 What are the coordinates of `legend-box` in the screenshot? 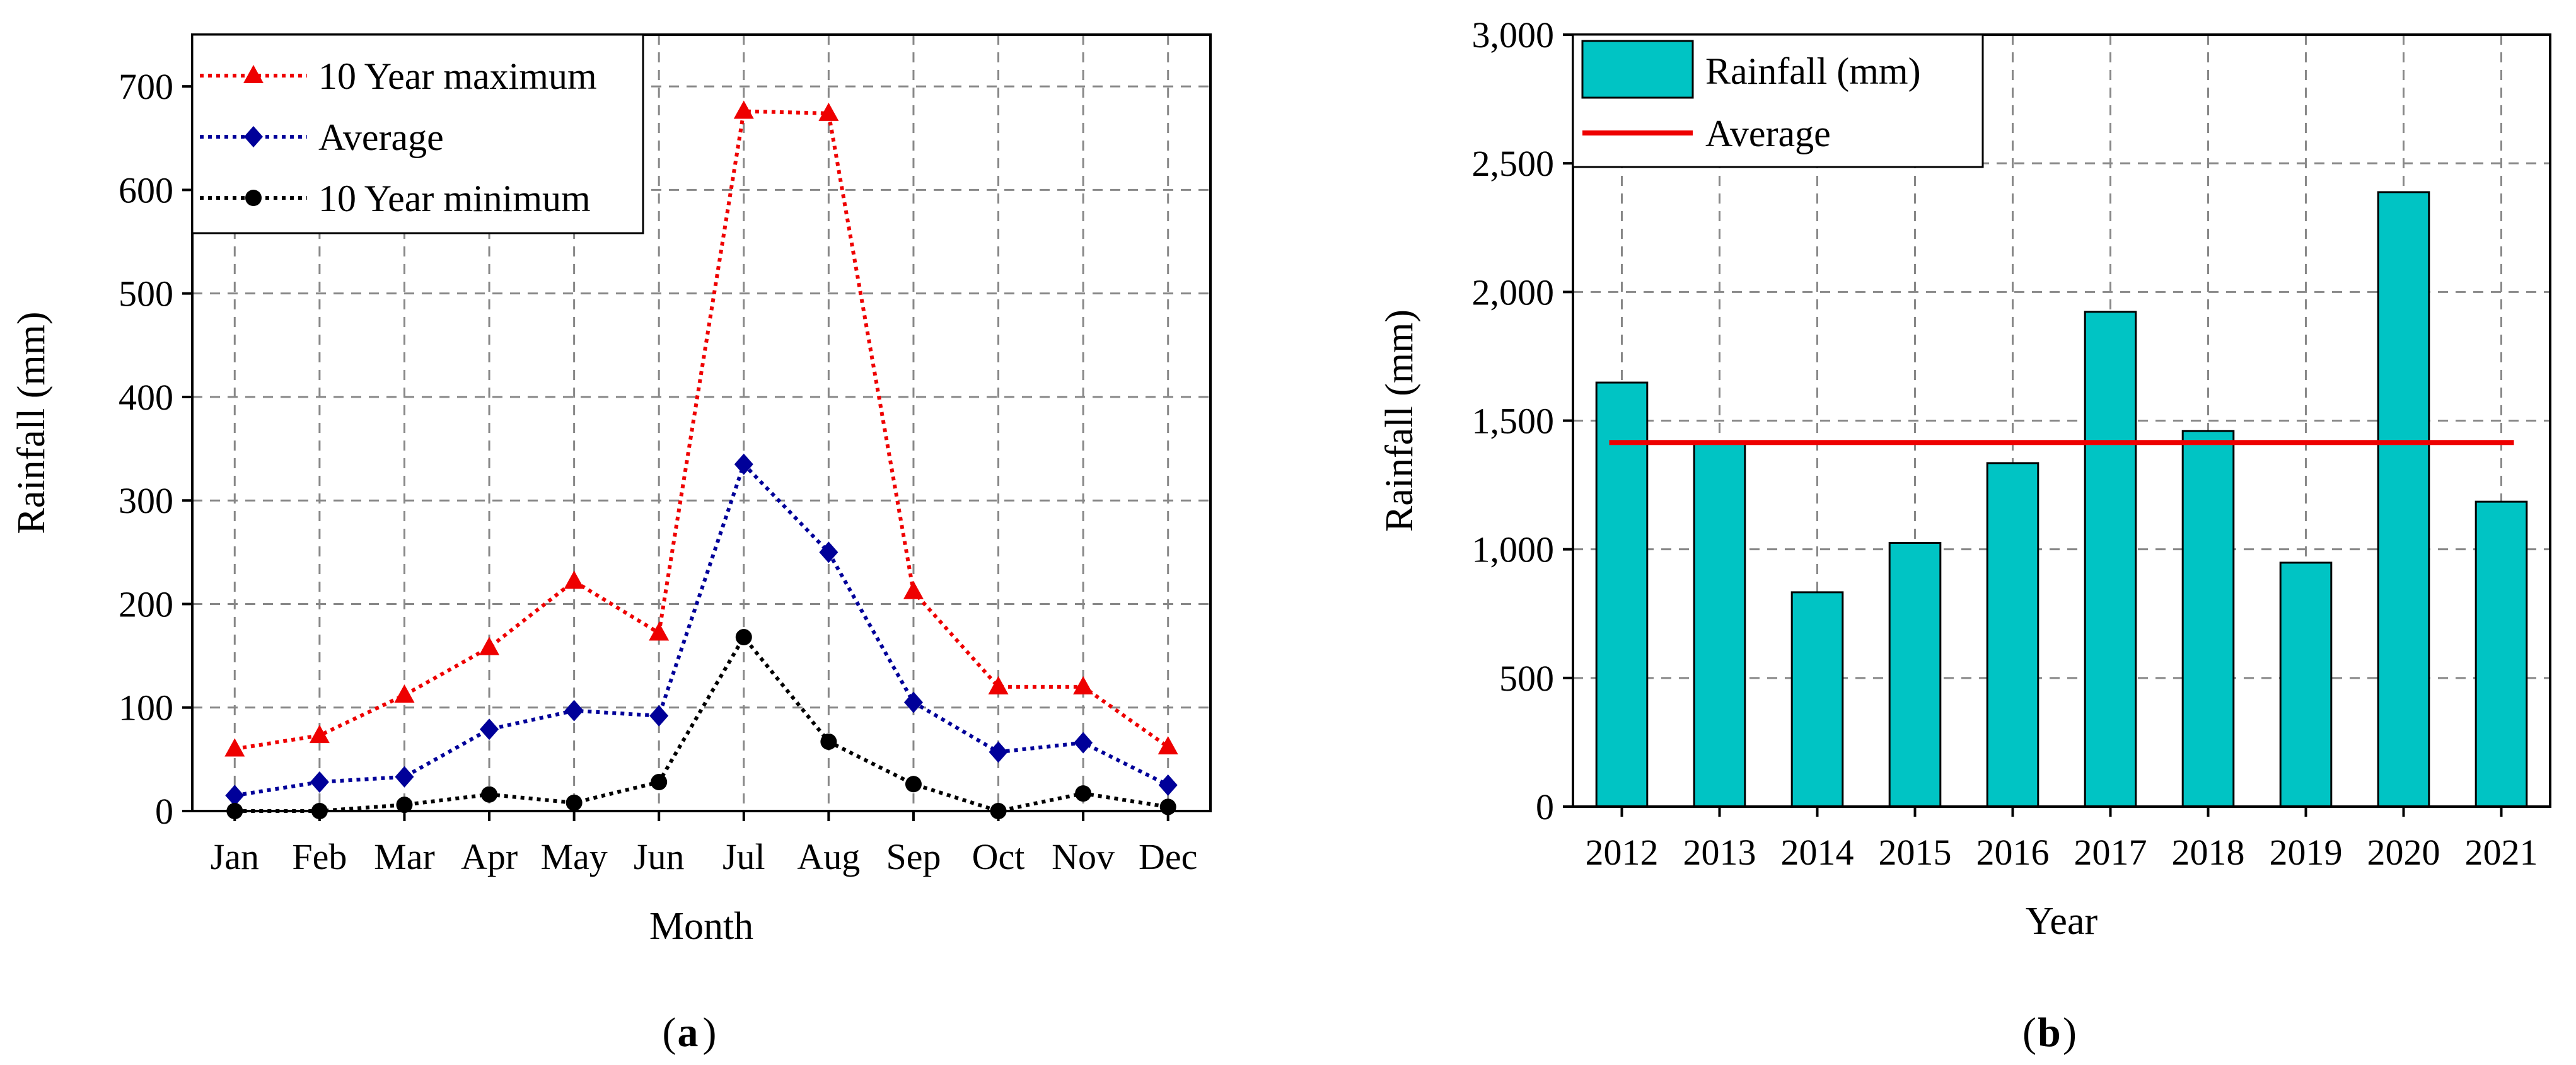 It's located at (418, 133).